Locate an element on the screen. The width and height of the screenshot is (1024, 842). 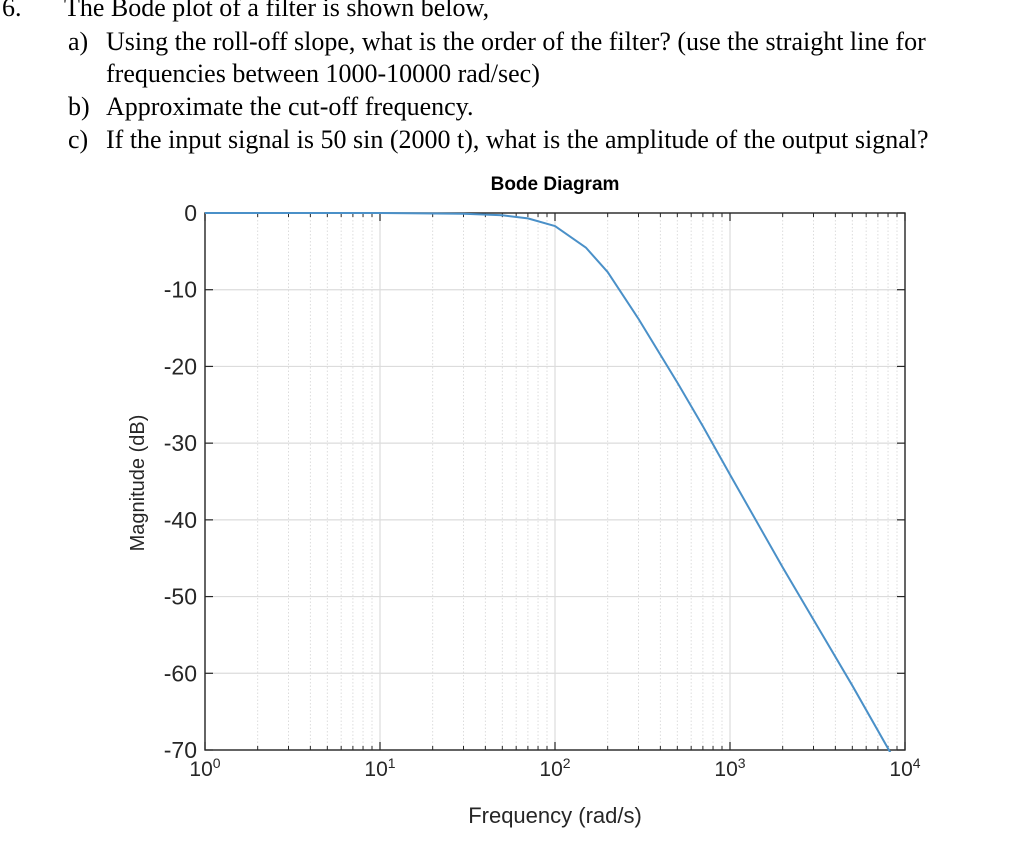
question-number: 6. is located at coordinates (12, 11).